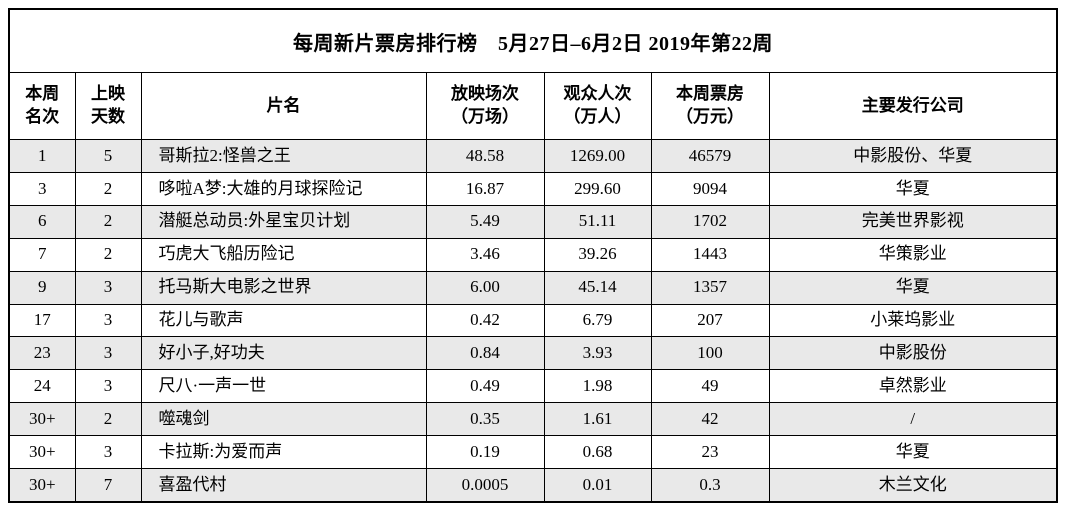 This screenshot has width=1066, height=509. What do you see at coordinates (710, 320) in the screenshot?
I see `cell-box_office: 207` at bounding box center [710, 320].